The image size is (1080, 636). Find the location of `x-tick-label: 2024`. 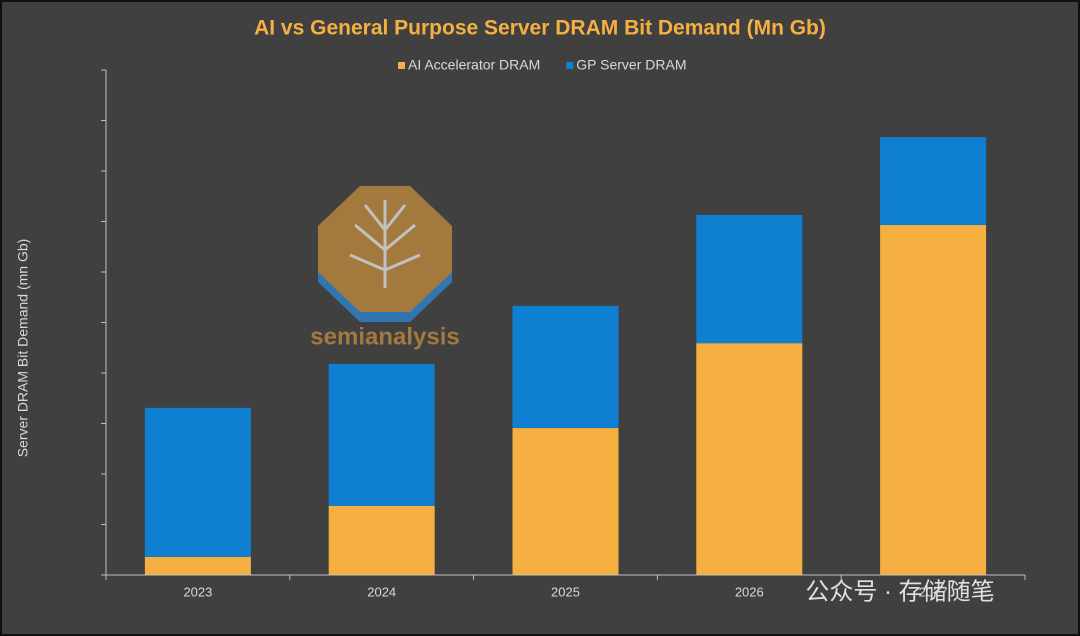

x-tick-label: 2024 is located at coordinates (381, 591).